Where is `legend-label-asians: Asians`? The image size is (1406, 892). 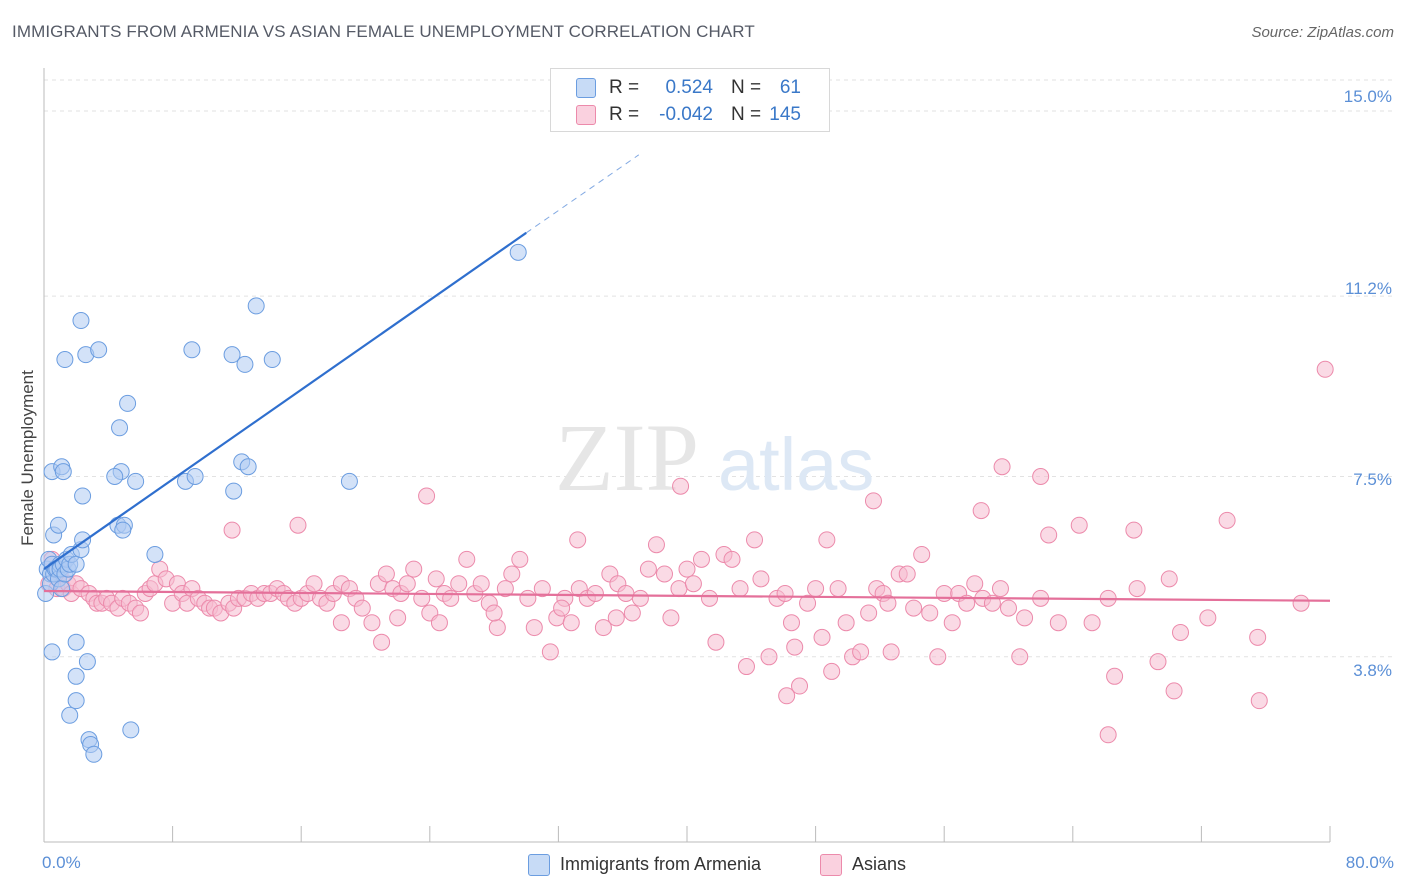 legend-label-asians: Asians is located at coordinates (879, 864).